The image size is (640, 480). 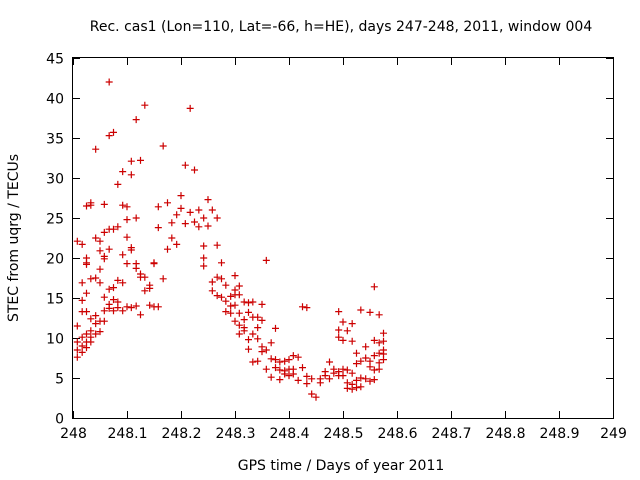 I want to click on y-tick-label: 25, so click(x=55, y=220).